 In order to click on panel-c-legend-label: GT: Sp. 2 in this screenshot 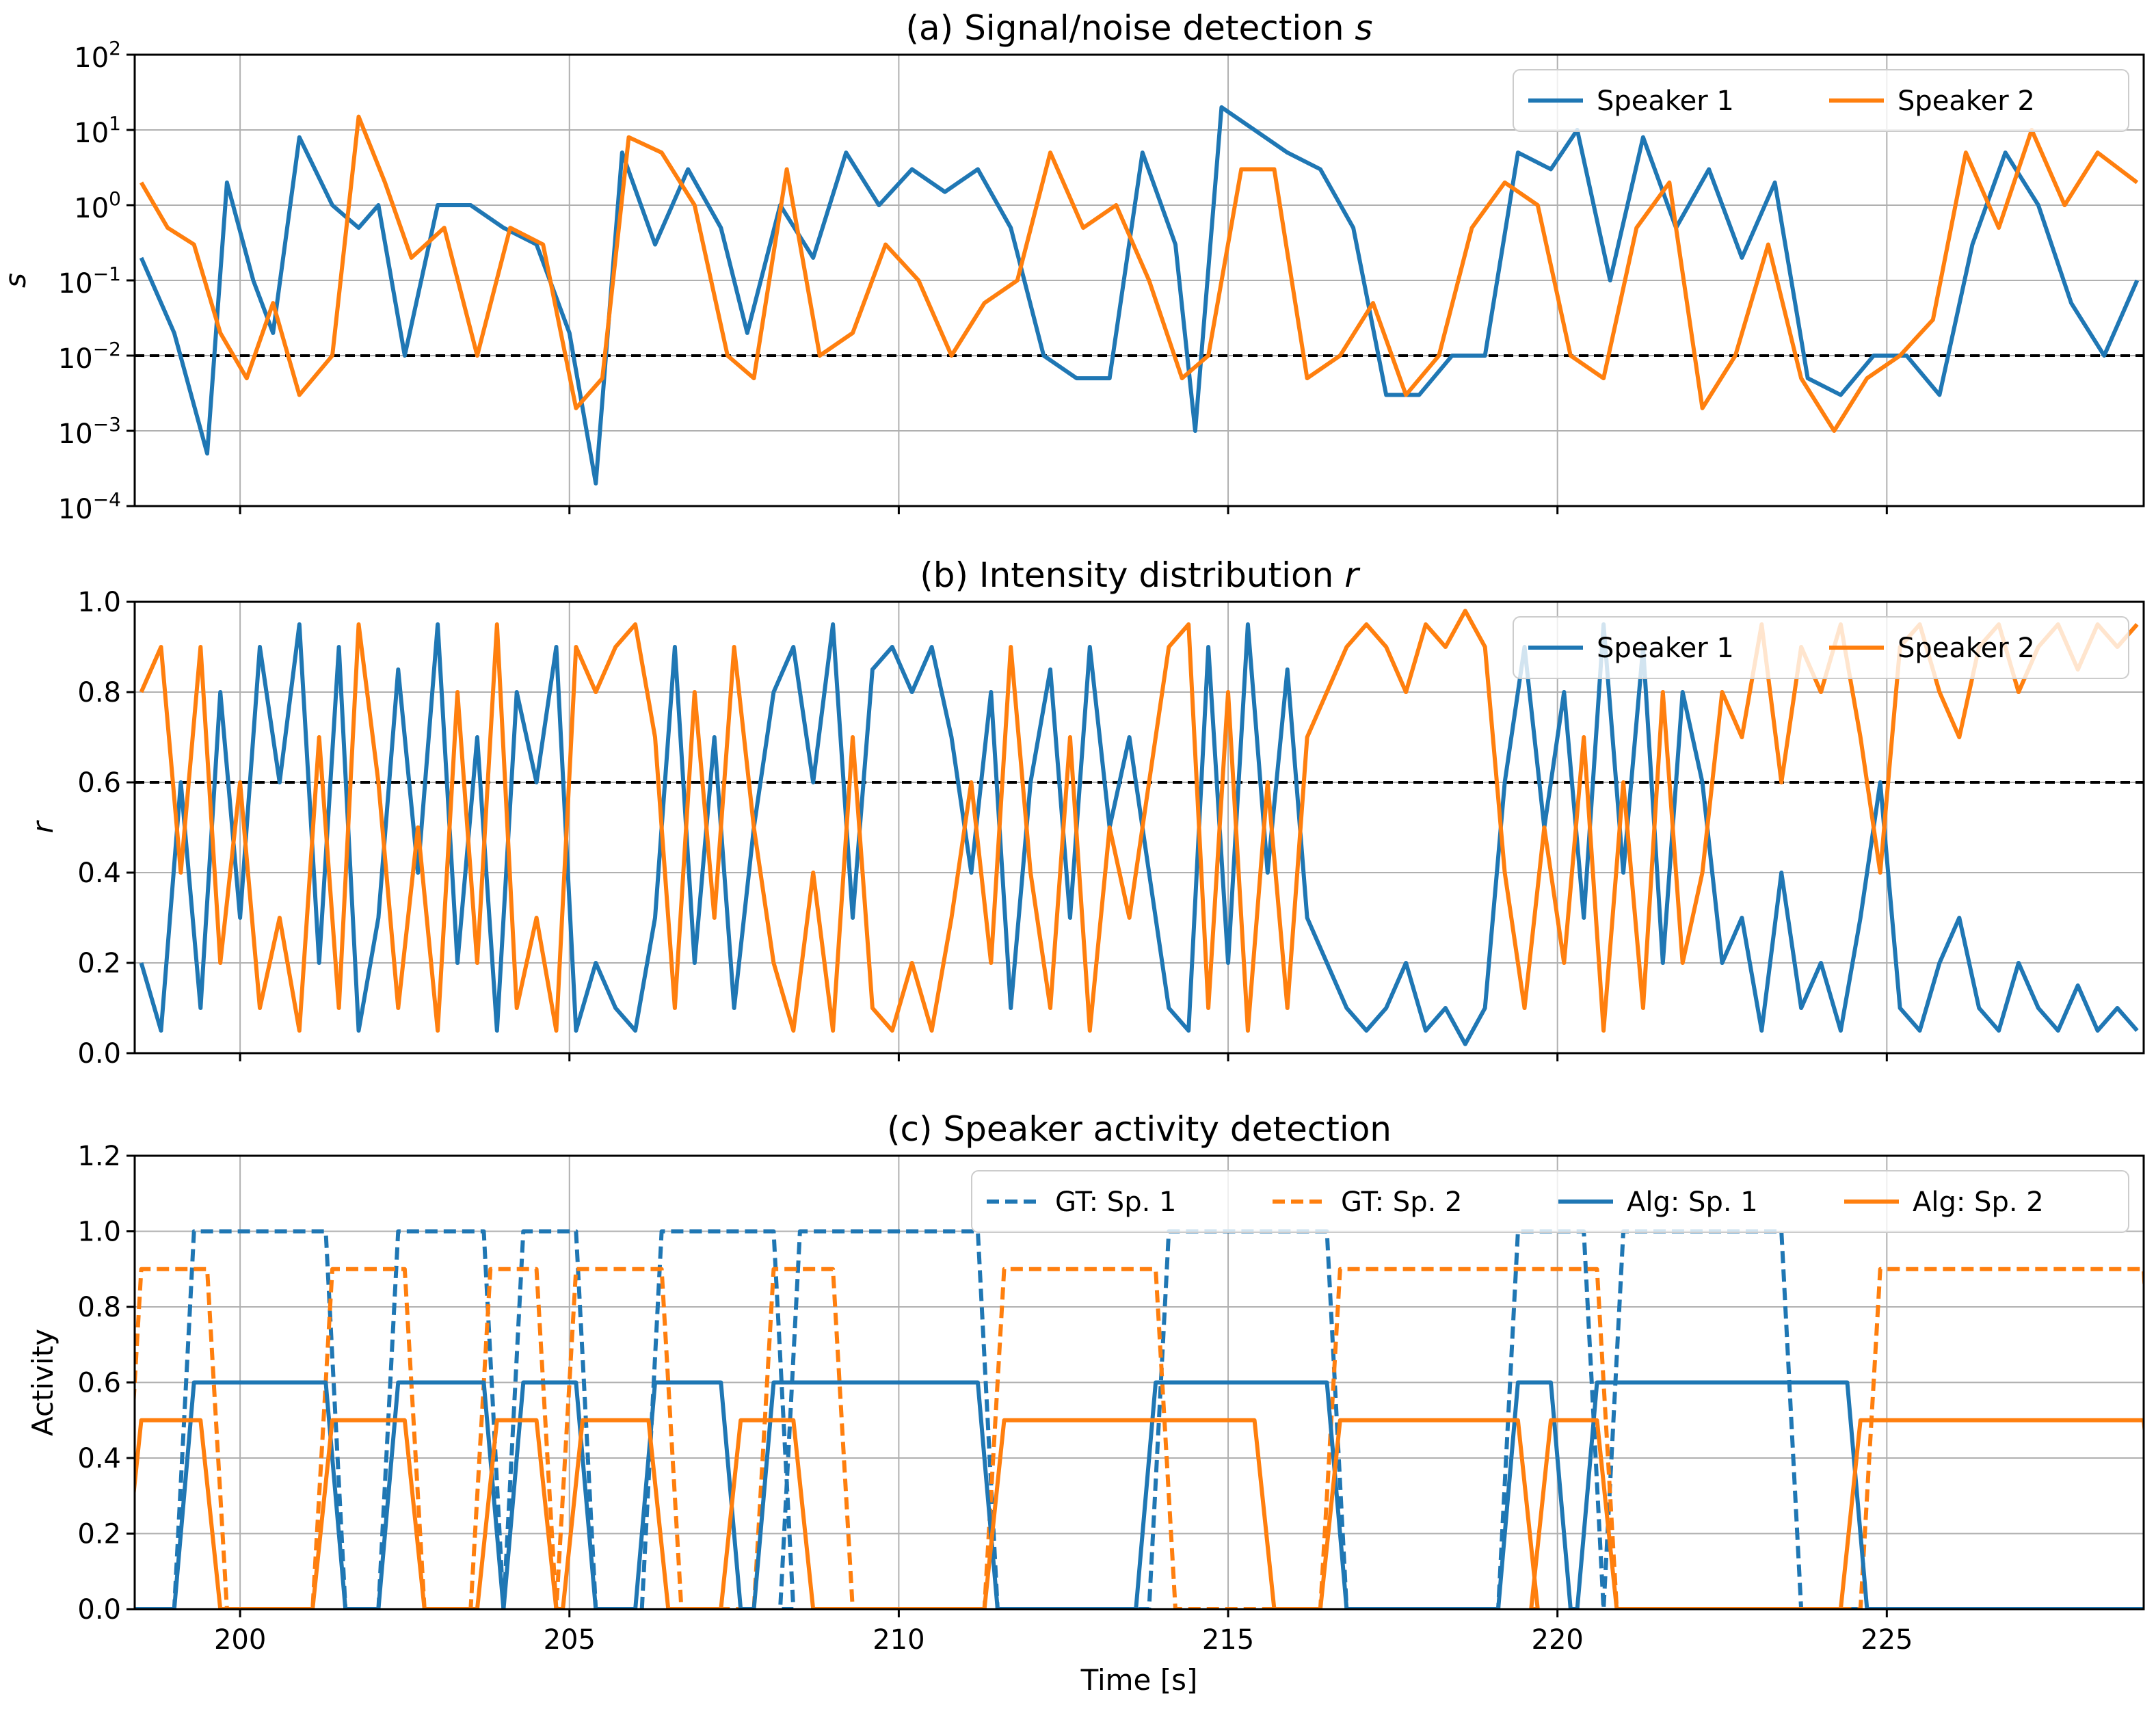, I will do `click(1401, 1202)`.